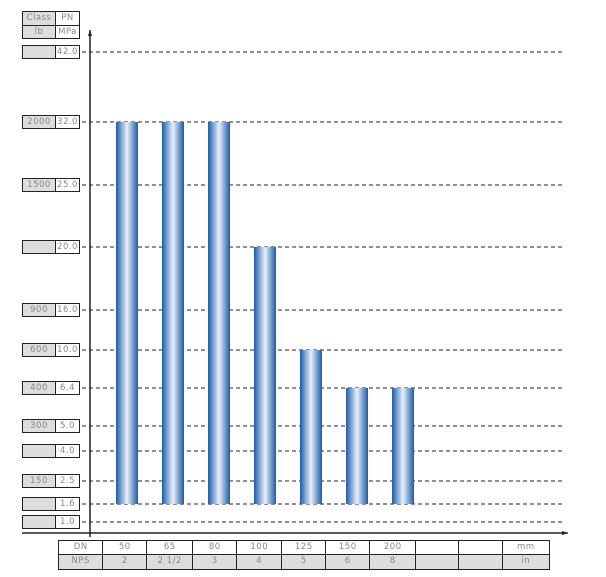 The image size is (606, 577). What do you see at coordinates (67, 310) in the screenshot?
I see `pn-tick-label: 16.0` at bounding box center [67, 310].